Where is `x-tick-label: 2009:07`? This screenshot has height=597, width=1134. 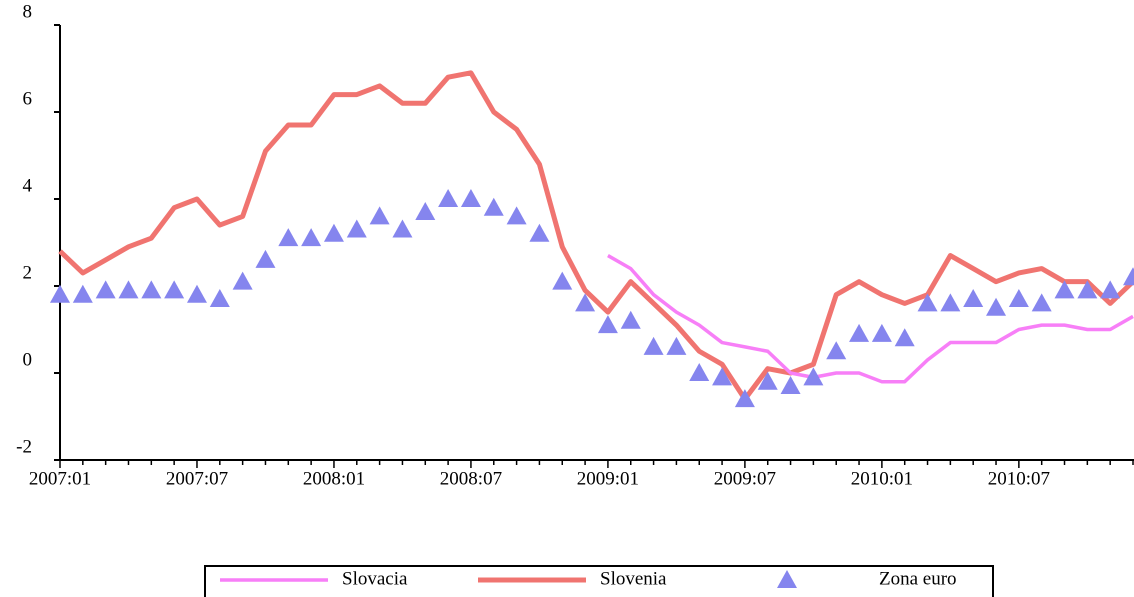
x-tick-label: 2009:07 is located at coordinates (745, 478).